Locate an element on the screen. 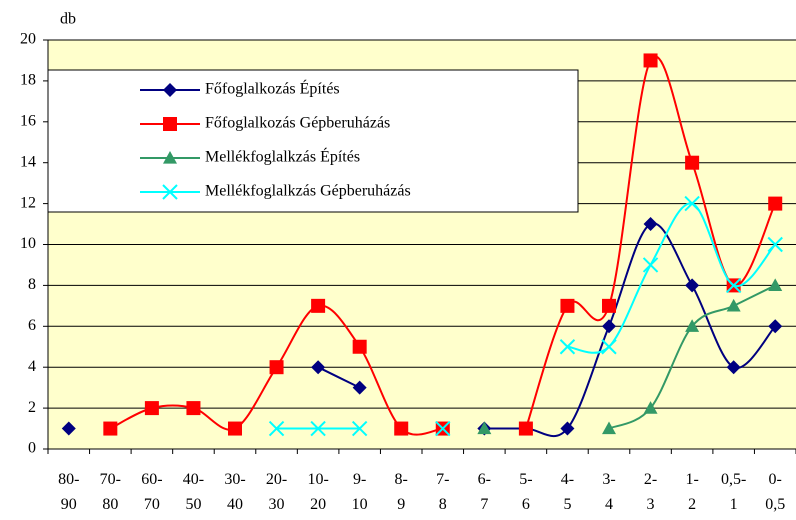 Image resolution: width=796 pixels, height=520 pixels. x-tick-label: 0,5-1 is located at coordinates (733, 492).